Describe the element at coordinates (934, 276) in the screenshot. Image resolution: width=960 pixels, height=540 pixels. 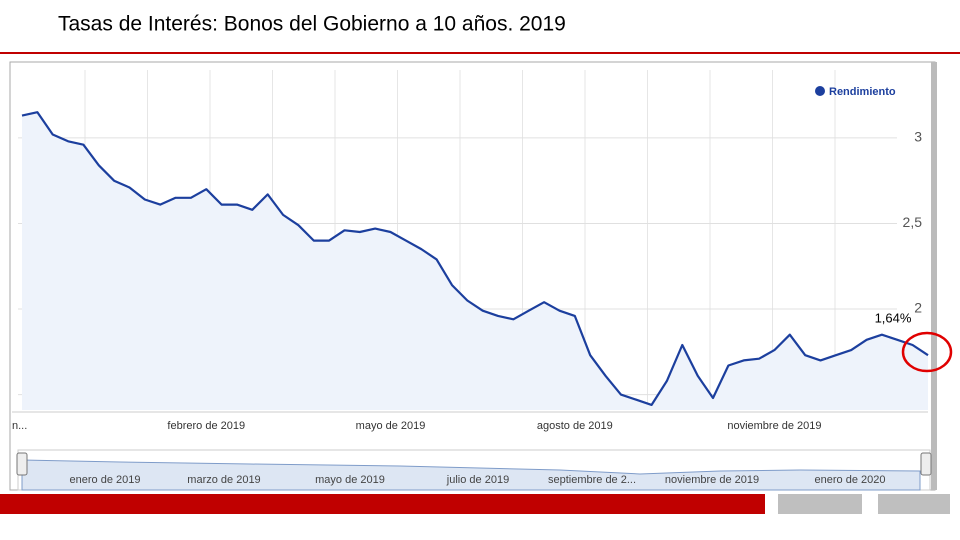
I see `scrollbar` at that location.